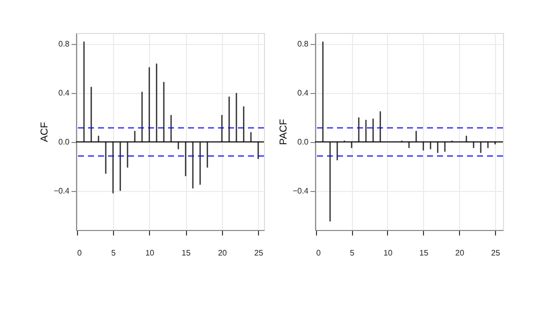 Image resolution: width=547 pixels, height=331 pixels. I want to click on y-axis-title: PACF, so click(284, 132).